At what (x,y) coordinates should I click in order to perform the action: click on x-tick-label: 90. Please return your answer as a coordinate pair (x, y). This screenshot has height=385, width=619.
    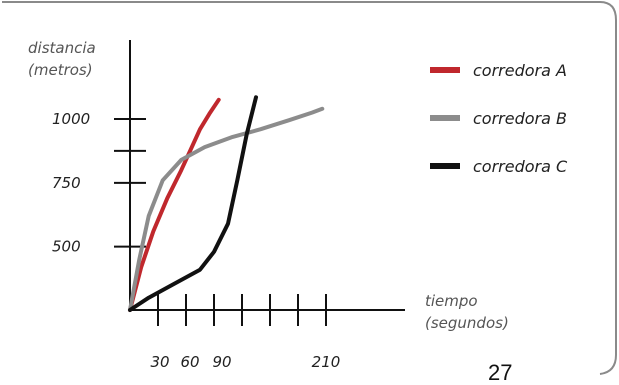
    Looking at the image, I should click on (221, 362).